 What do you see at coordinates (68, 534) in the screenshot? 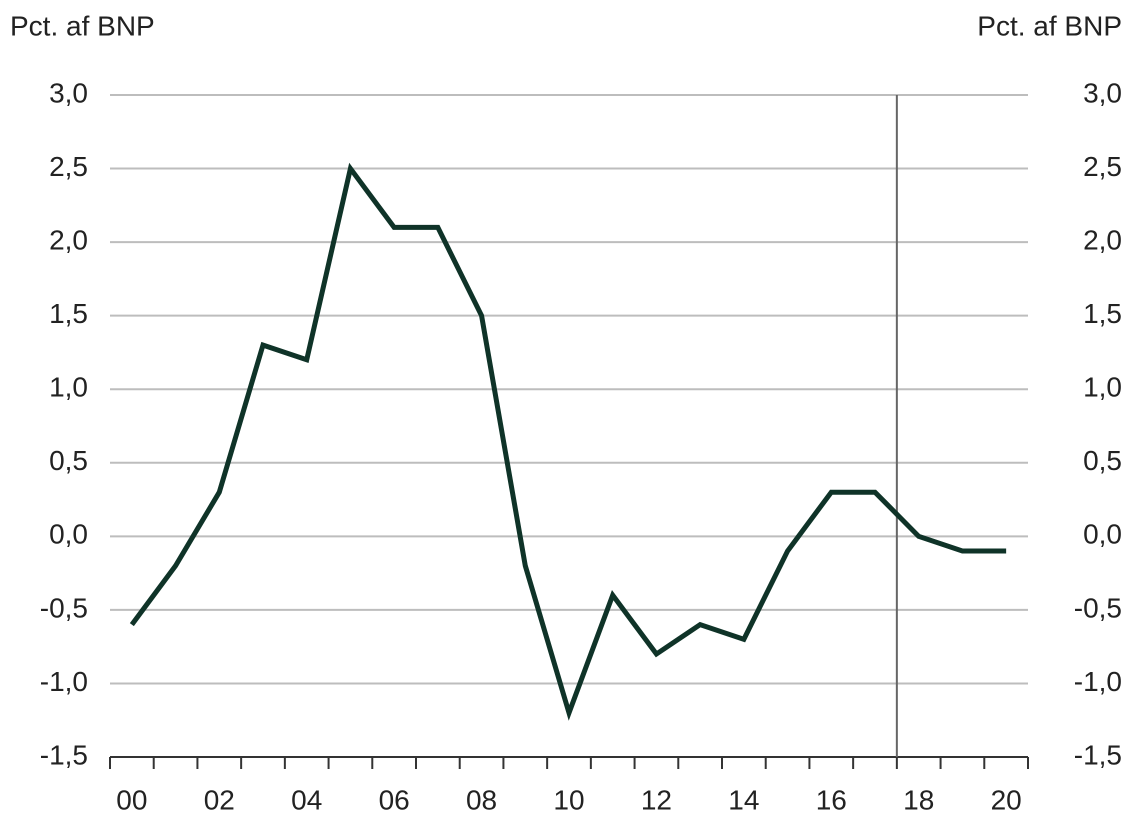
I see `y-tick-label: 0,0` at bounding box center [68, 534].